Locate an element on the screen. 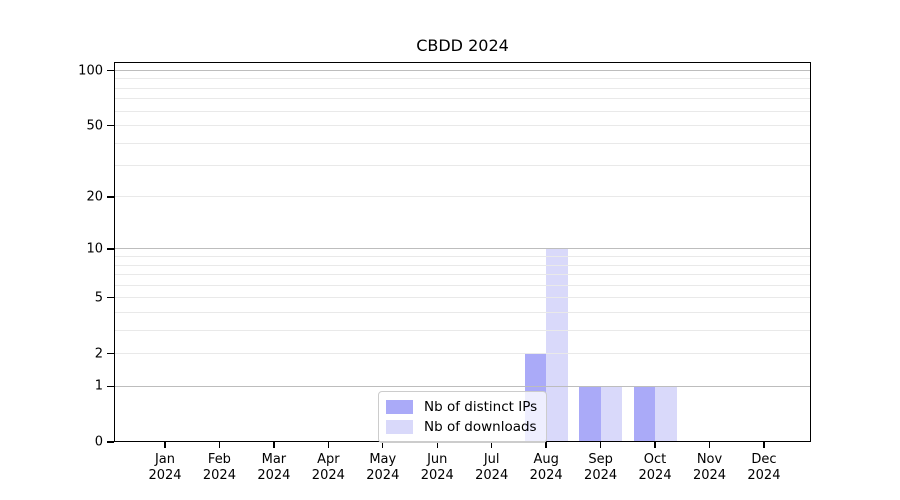 This screenshot has height=500, width=900. gridline-y20 is located at coordinates (462, 197).